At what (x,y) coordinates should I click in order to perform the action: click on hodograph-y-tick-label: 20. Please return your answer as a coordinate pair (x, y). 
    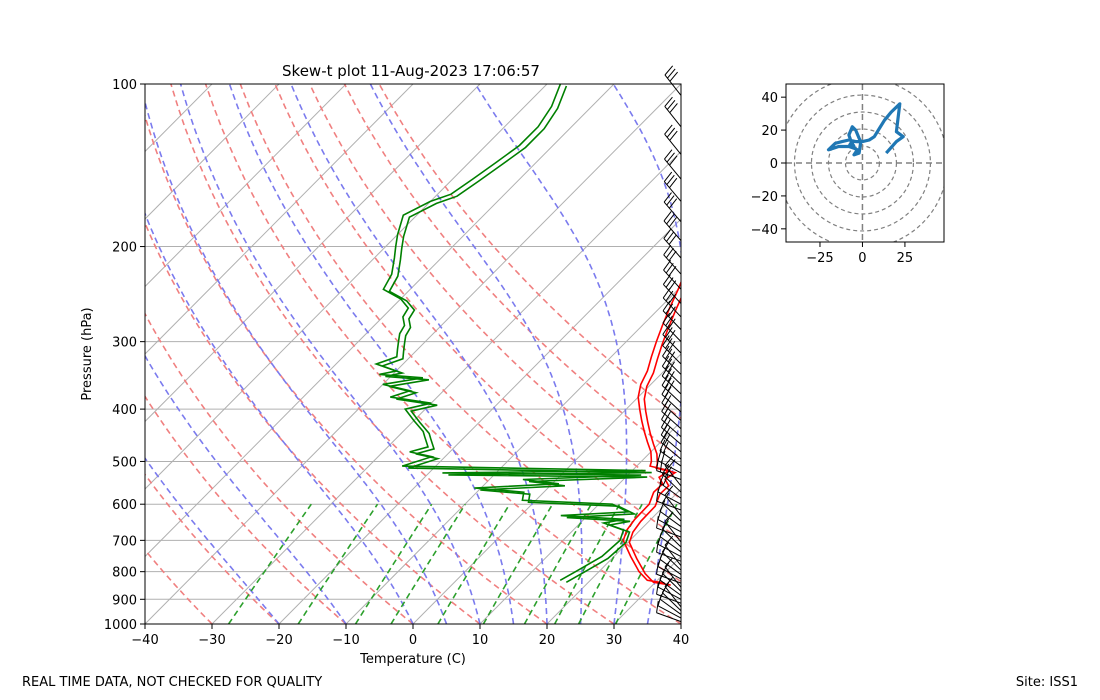
    Looking at the image, I should click on (769, 131).